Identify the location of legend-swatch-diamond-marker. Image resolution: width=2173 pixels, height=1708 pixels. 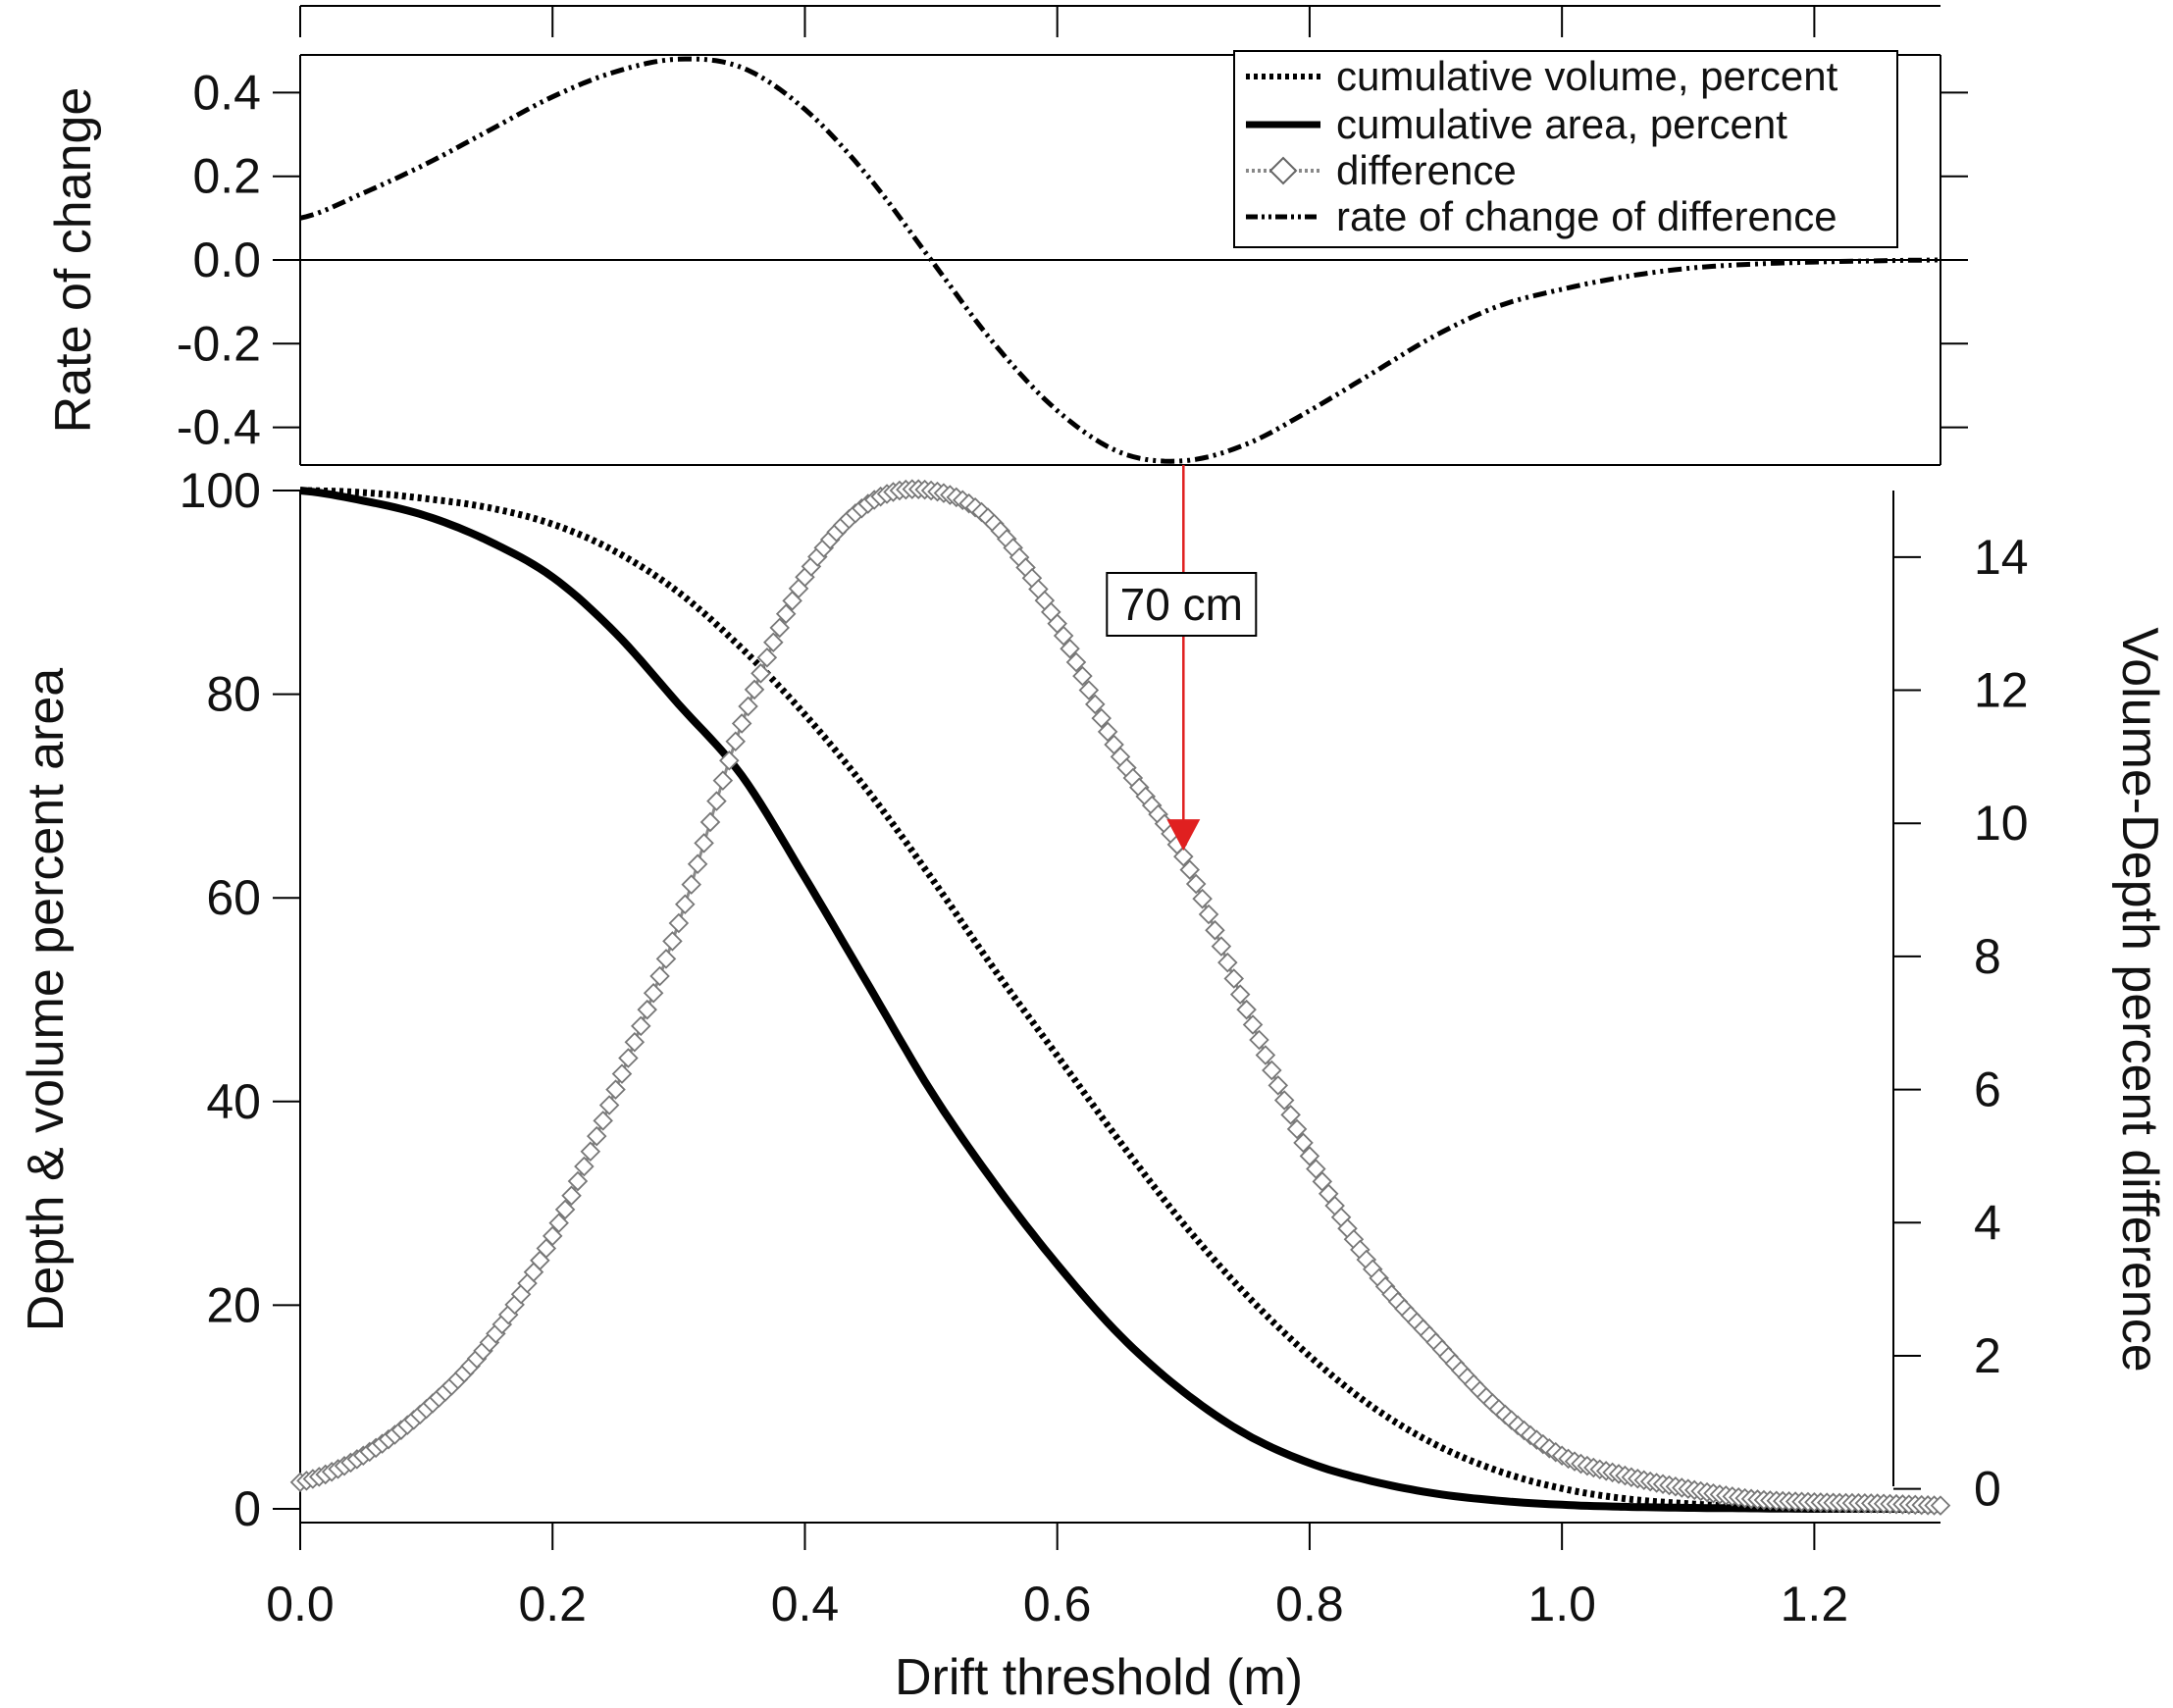
(1283, 170).